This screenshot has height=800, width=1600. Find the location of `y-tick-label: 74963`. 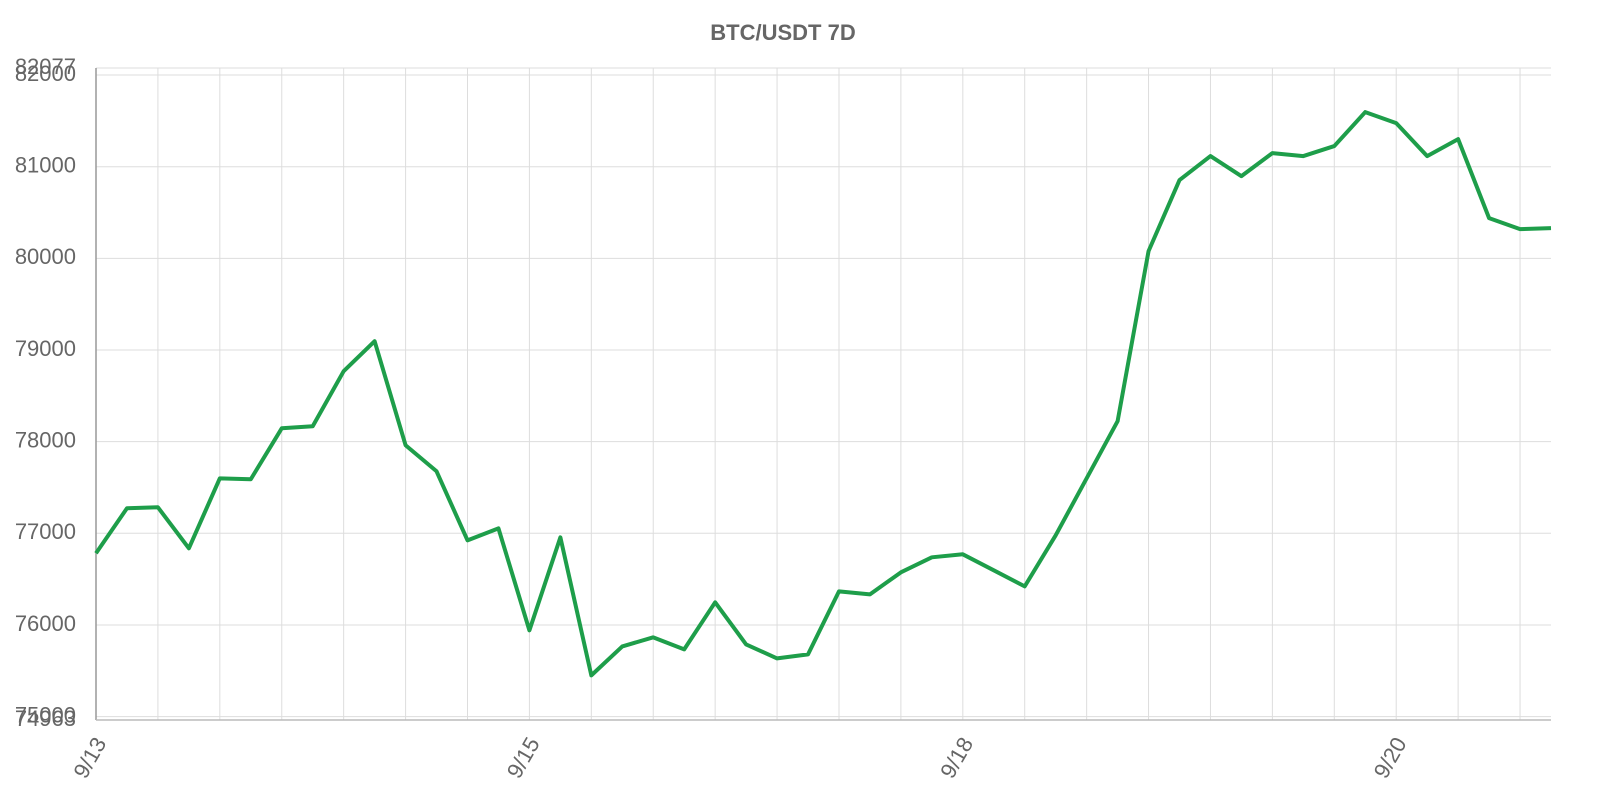

y-tick-label: 74963 is located at coordinates (45, 718).